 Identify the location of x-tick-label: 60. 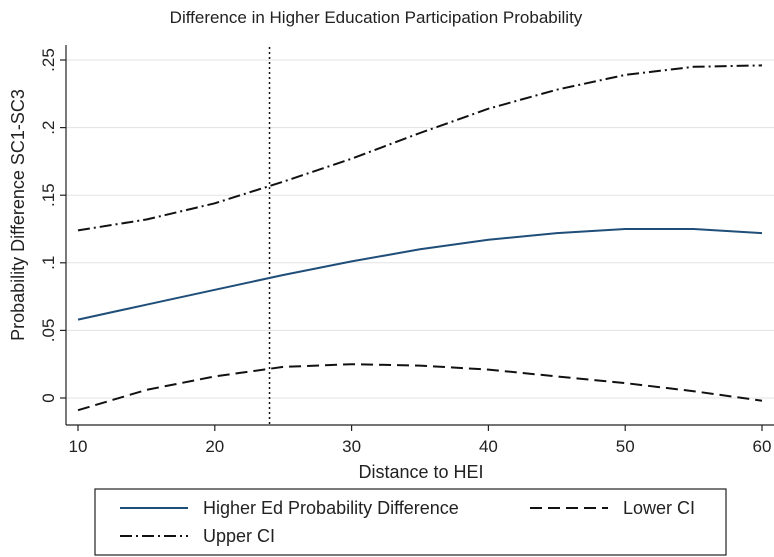
(762, 446).